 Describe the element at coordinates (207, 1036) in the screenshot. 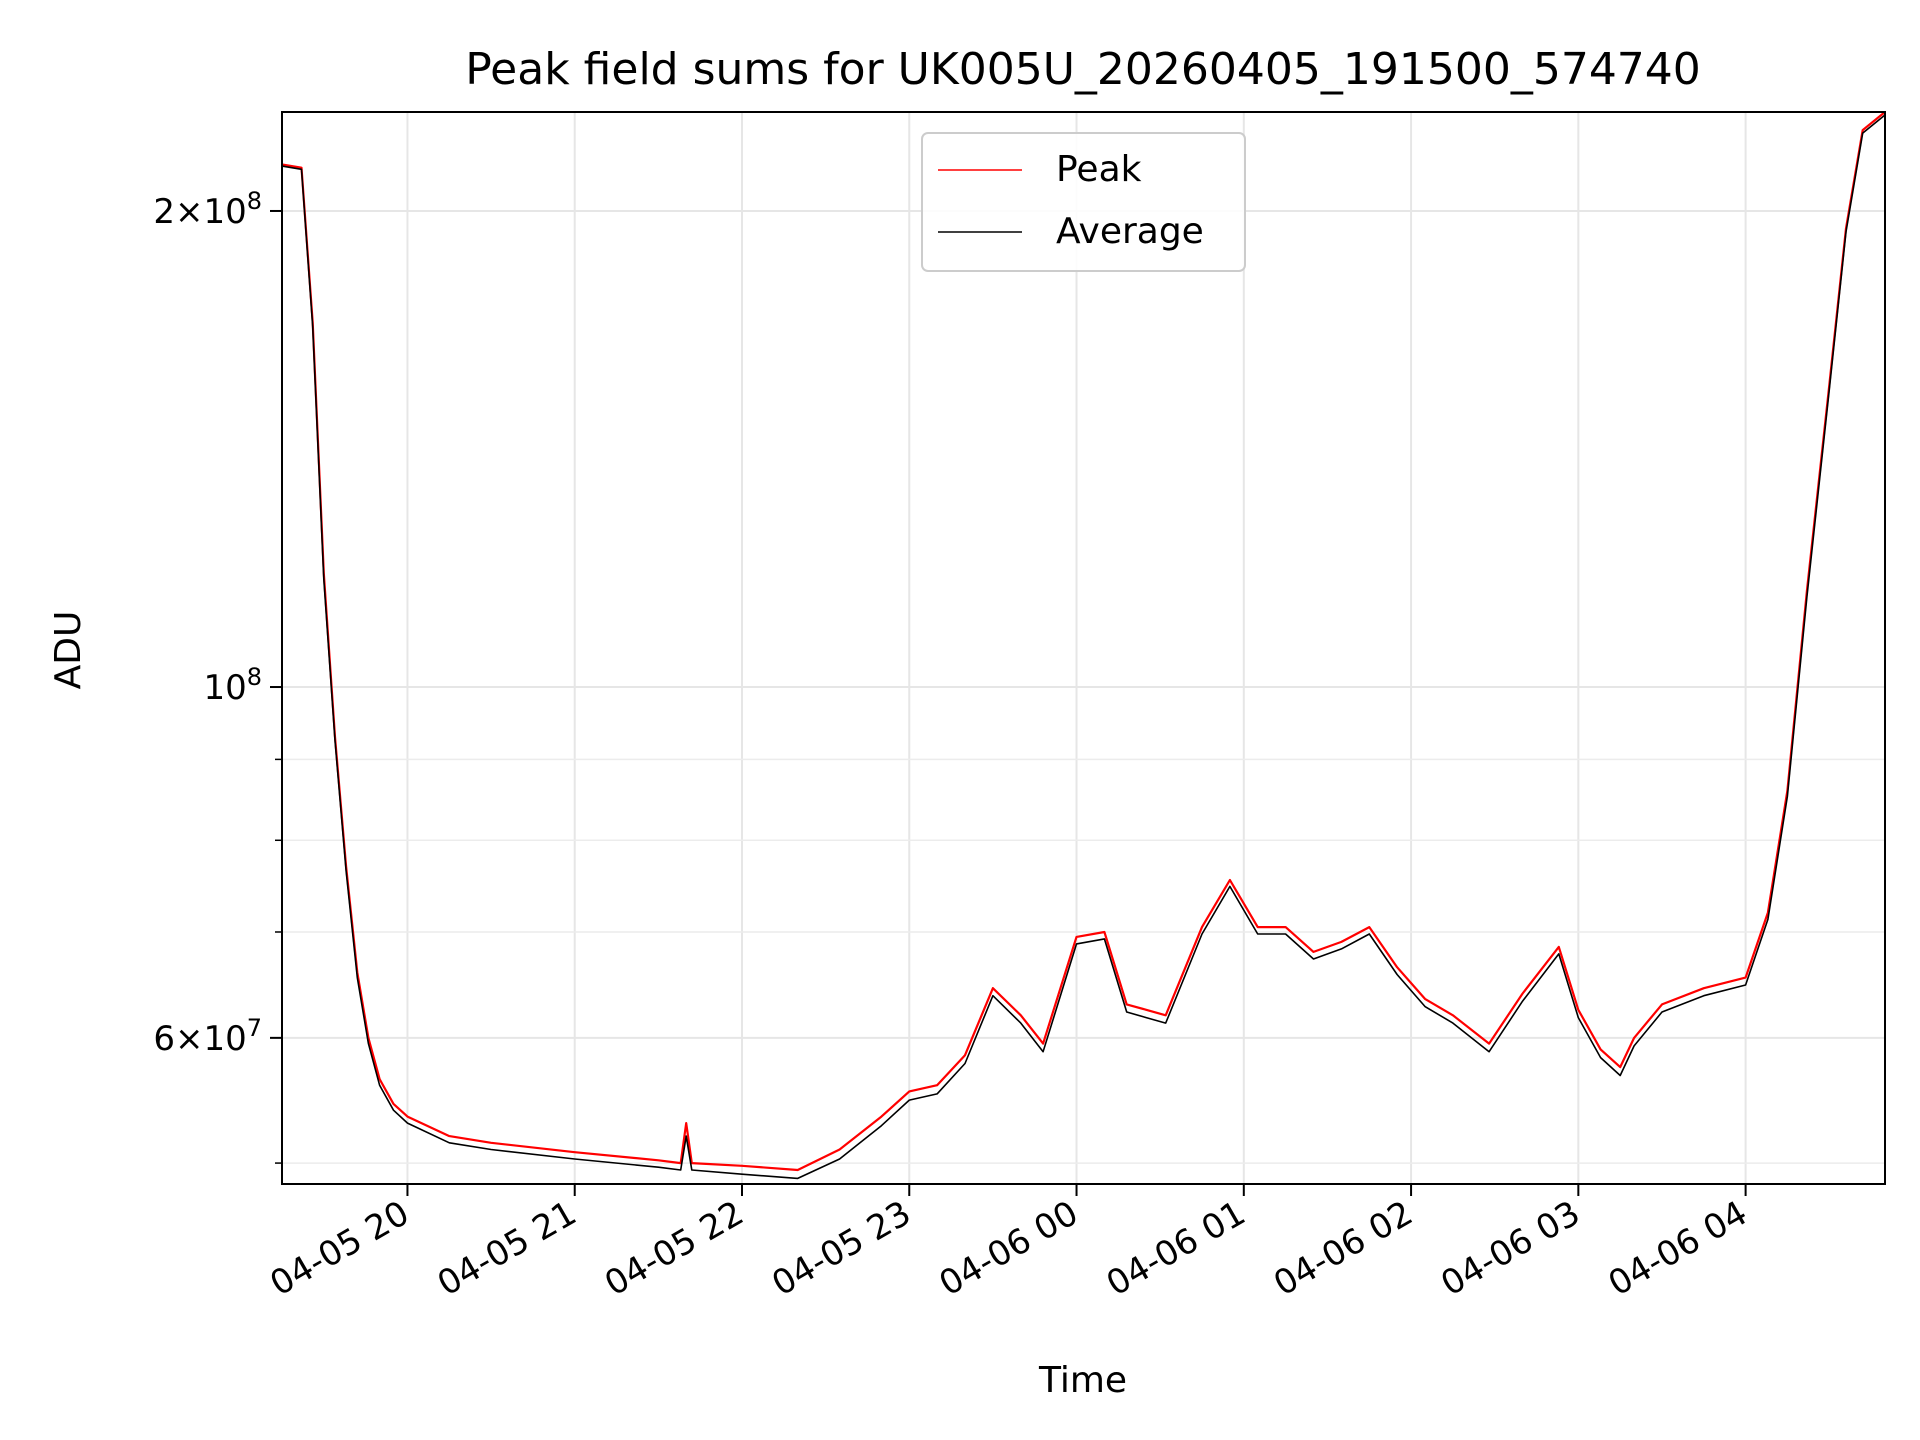

I see `y-tick-label: 6×107` at that location.